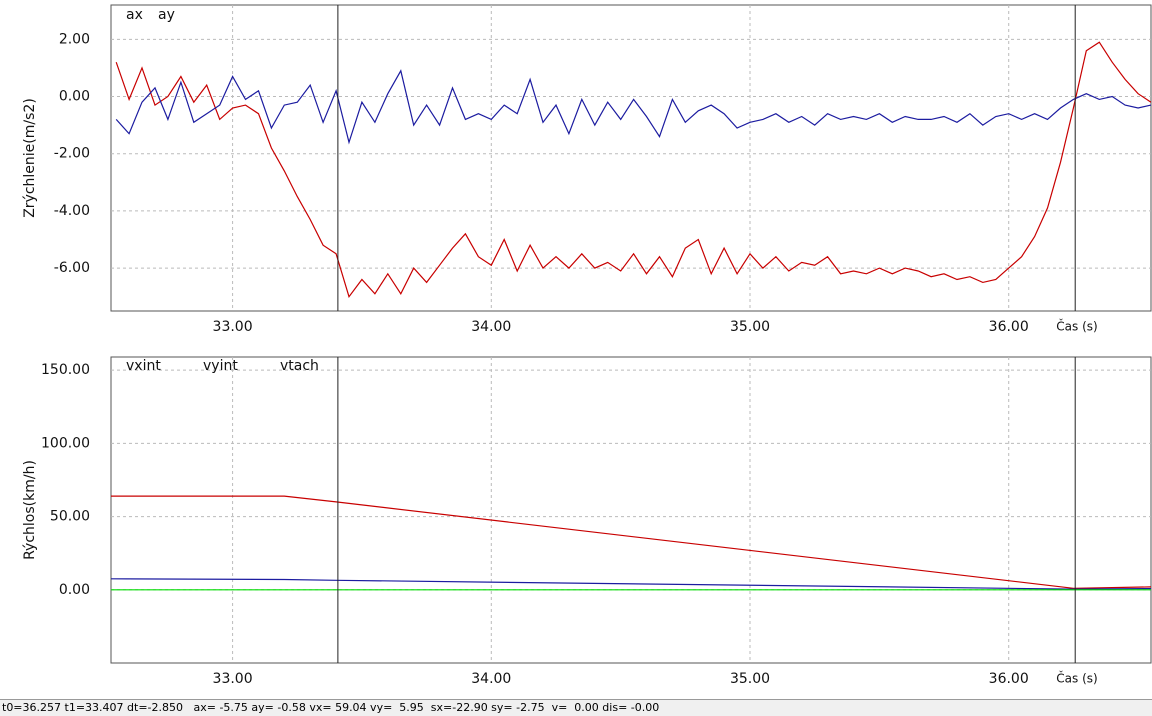  I want to click on y-axis-label: Zrýchlenie(m/s2), so click(30, 158).